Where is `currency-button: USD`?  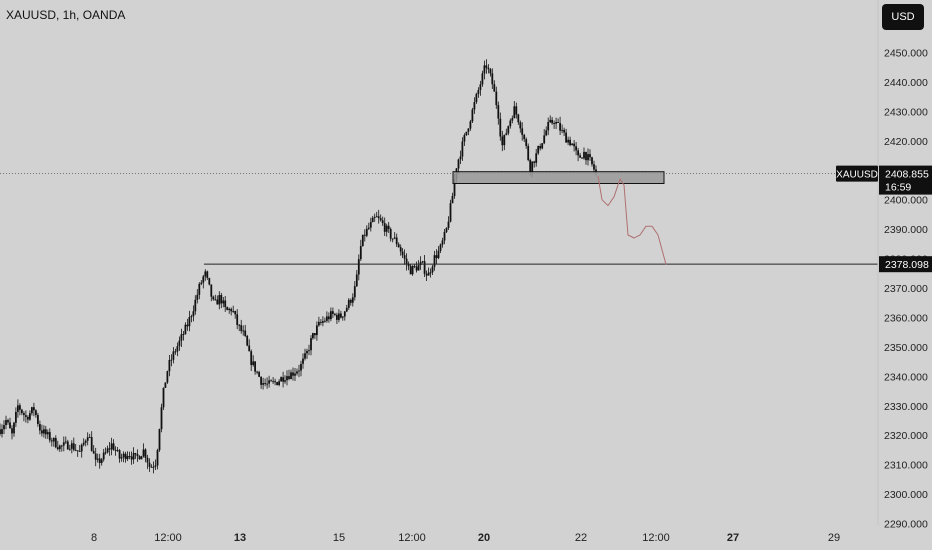 currency-button: USD is located at coordinates (903, 17).